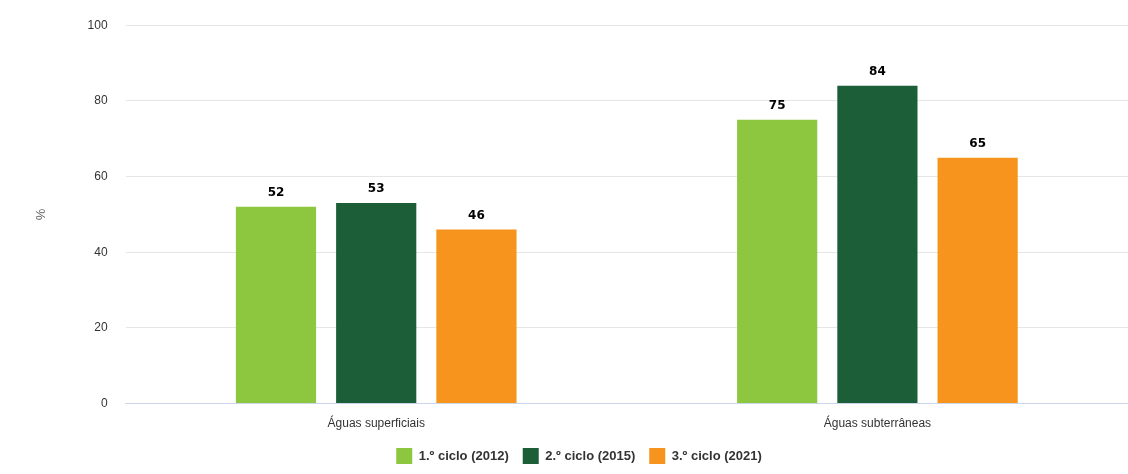  What do you see at coordinates (376, 188) in the screenshot?
I see `data-label: 53` at bounding box center [376, 188].